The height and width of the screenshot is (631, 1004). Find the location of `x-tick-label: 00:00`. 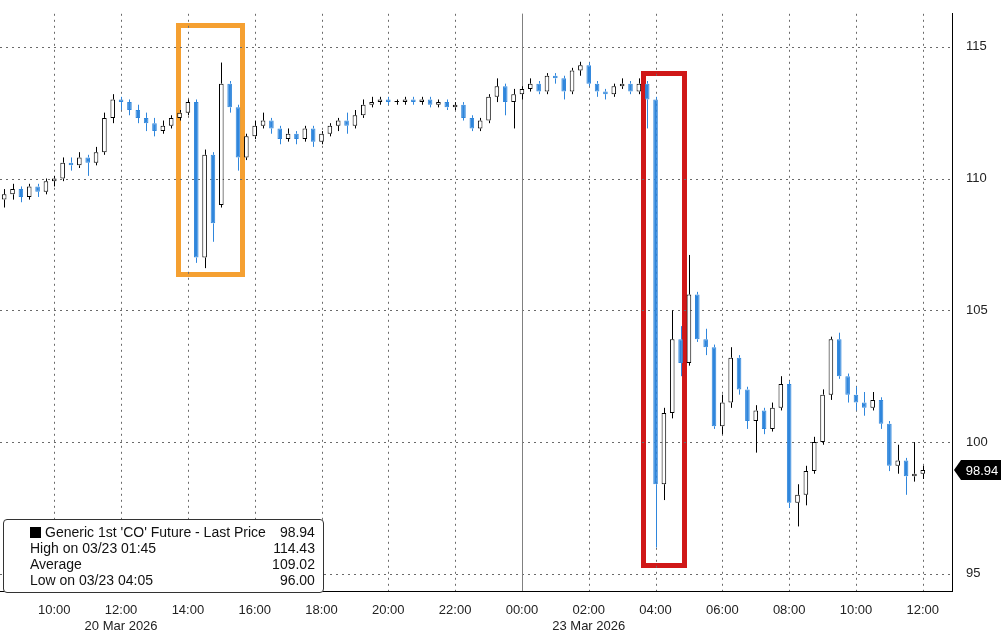

x-tick-label: 00:00 is located at coordinates (522, 610).